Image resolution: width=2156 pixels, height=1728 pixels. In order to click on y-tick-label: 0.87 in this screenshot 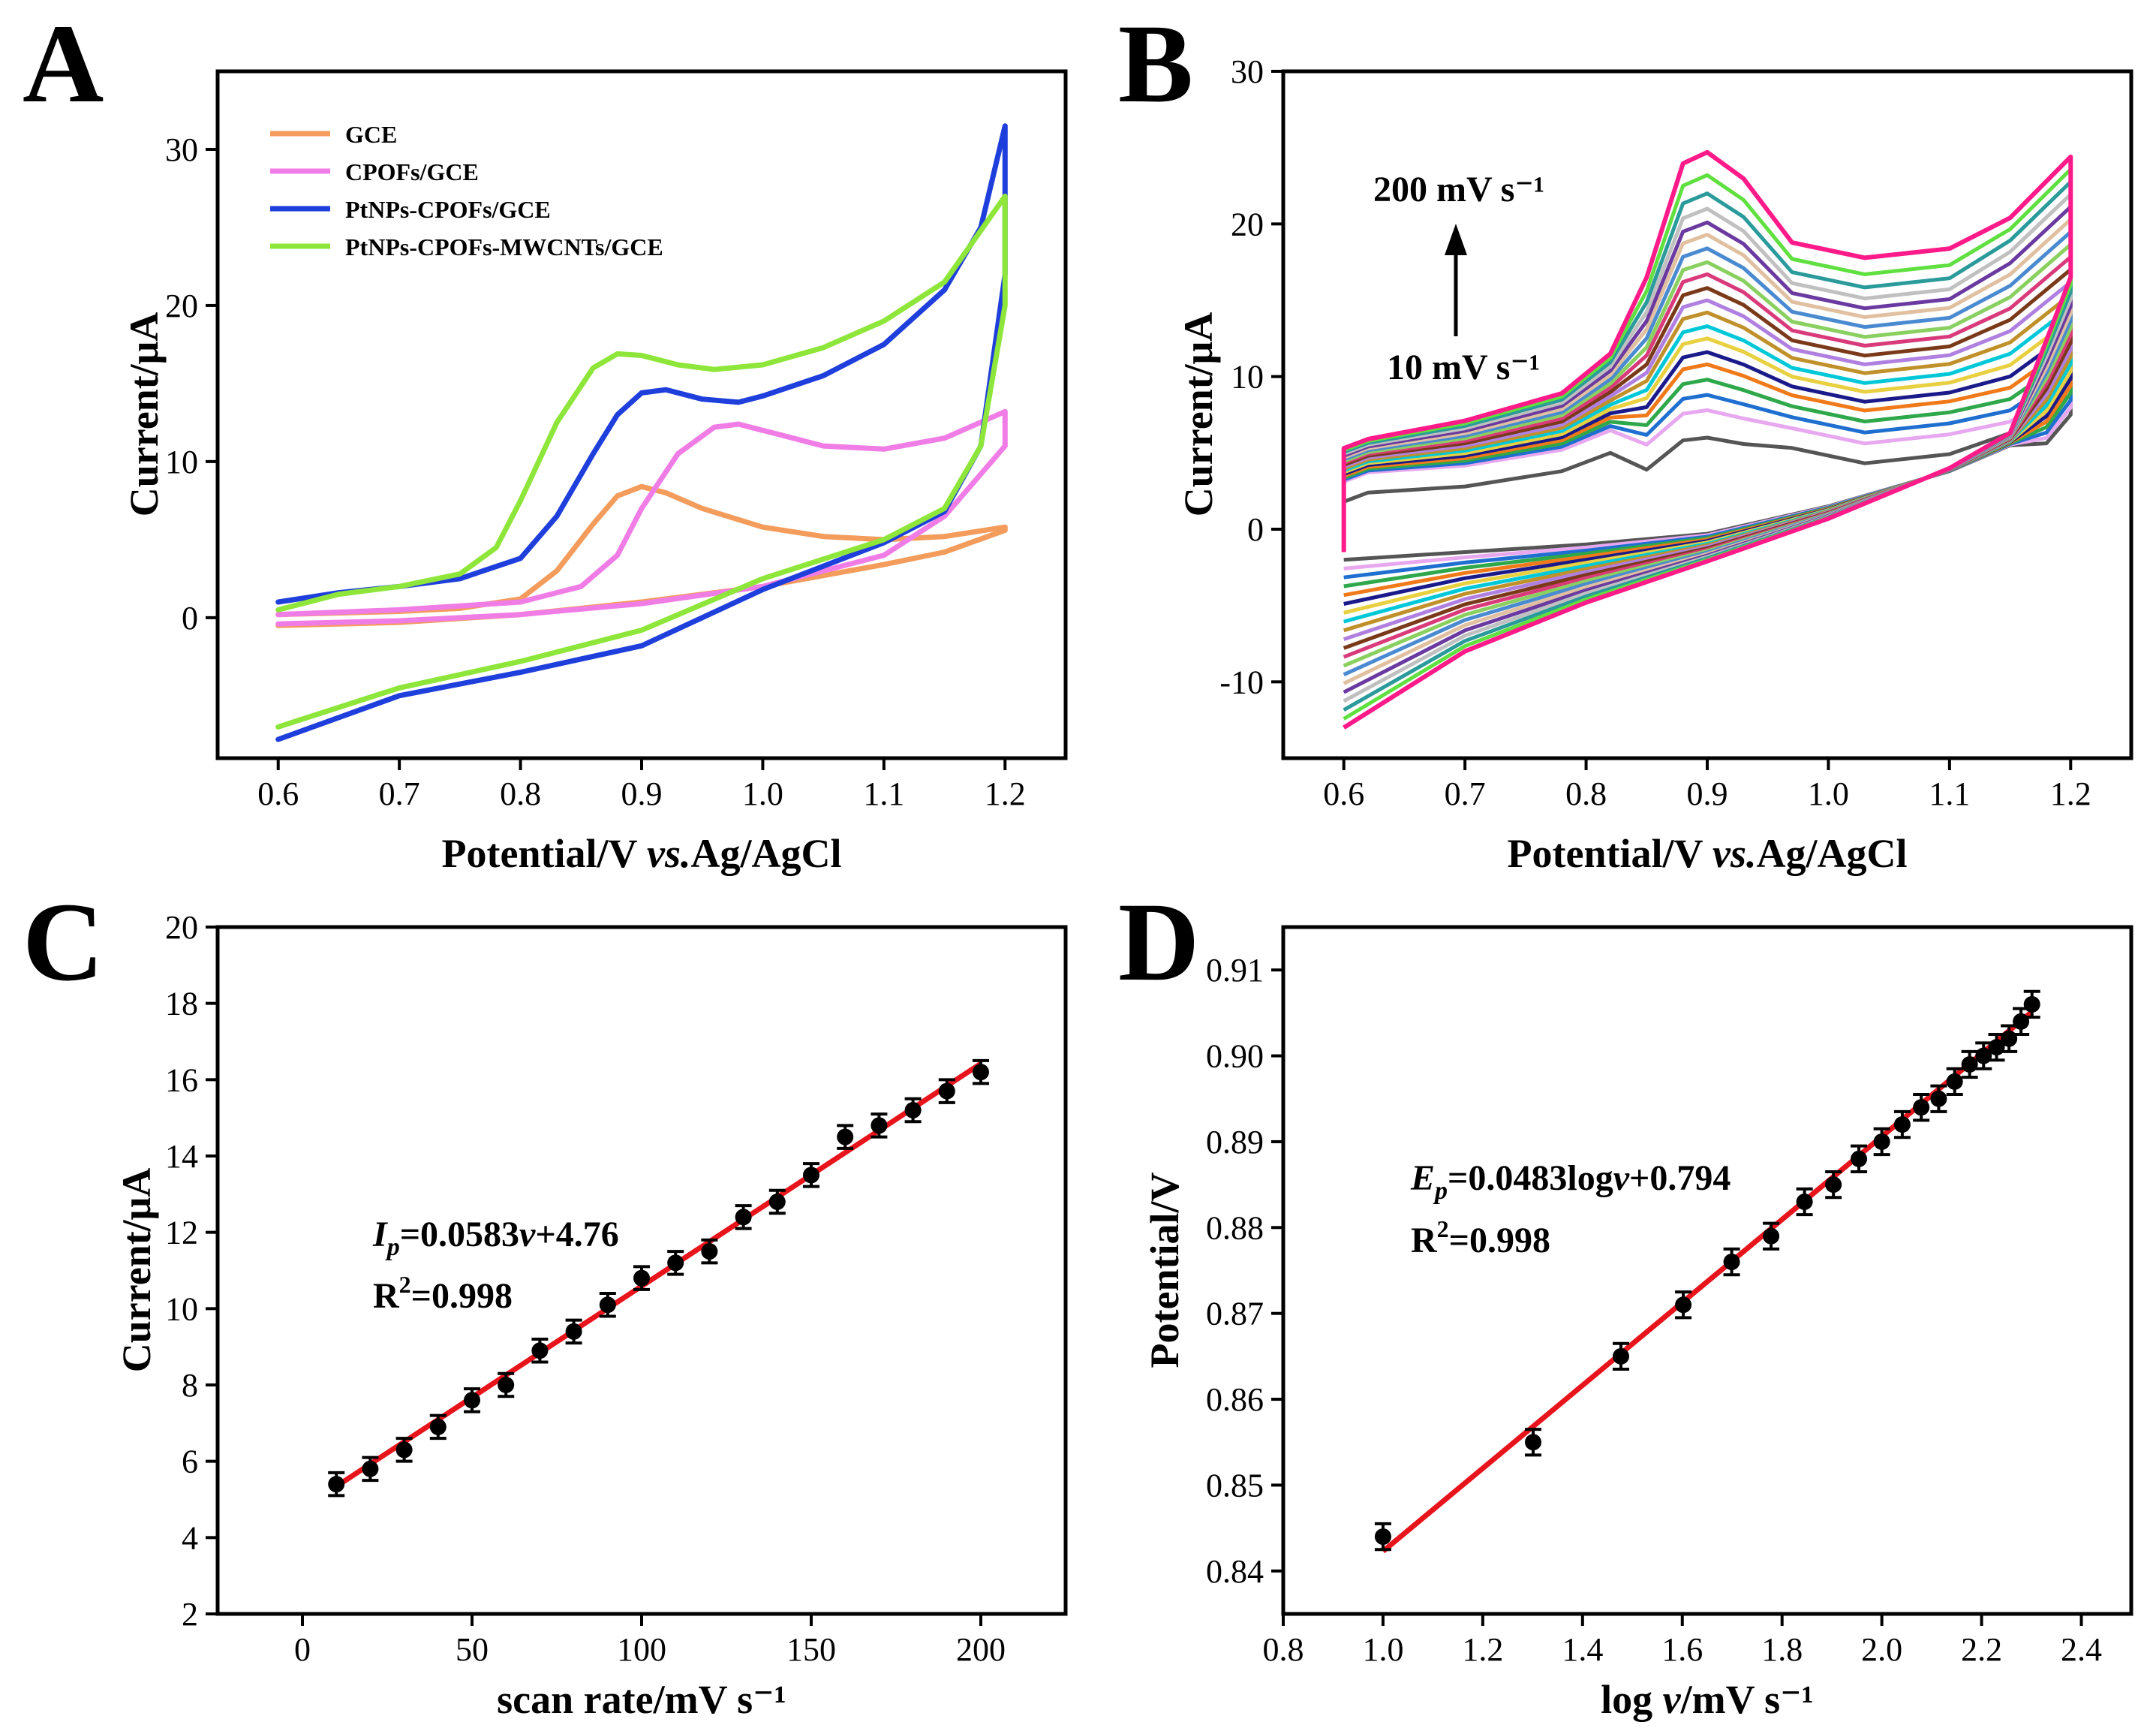, I will do `click(1235, 1314)`.